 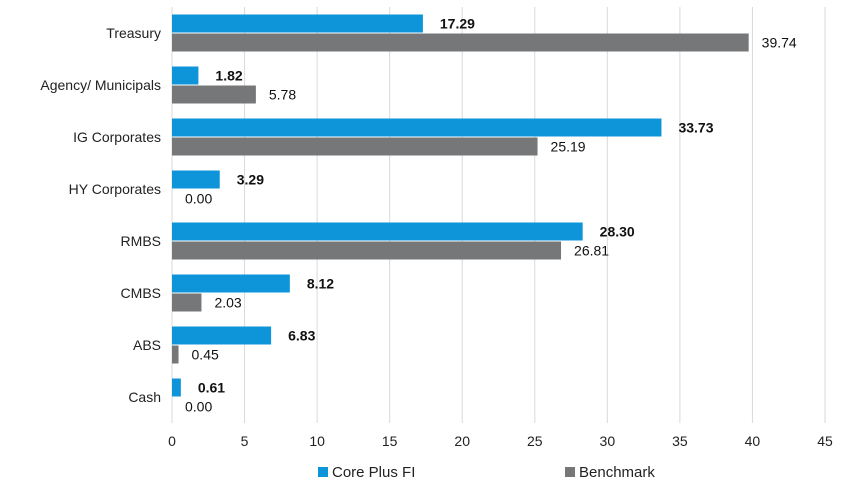 What do you see at coordinates (462, 441) in the screenshot?
I see `x-tick-label: 20` at bounding box center [462, 441].